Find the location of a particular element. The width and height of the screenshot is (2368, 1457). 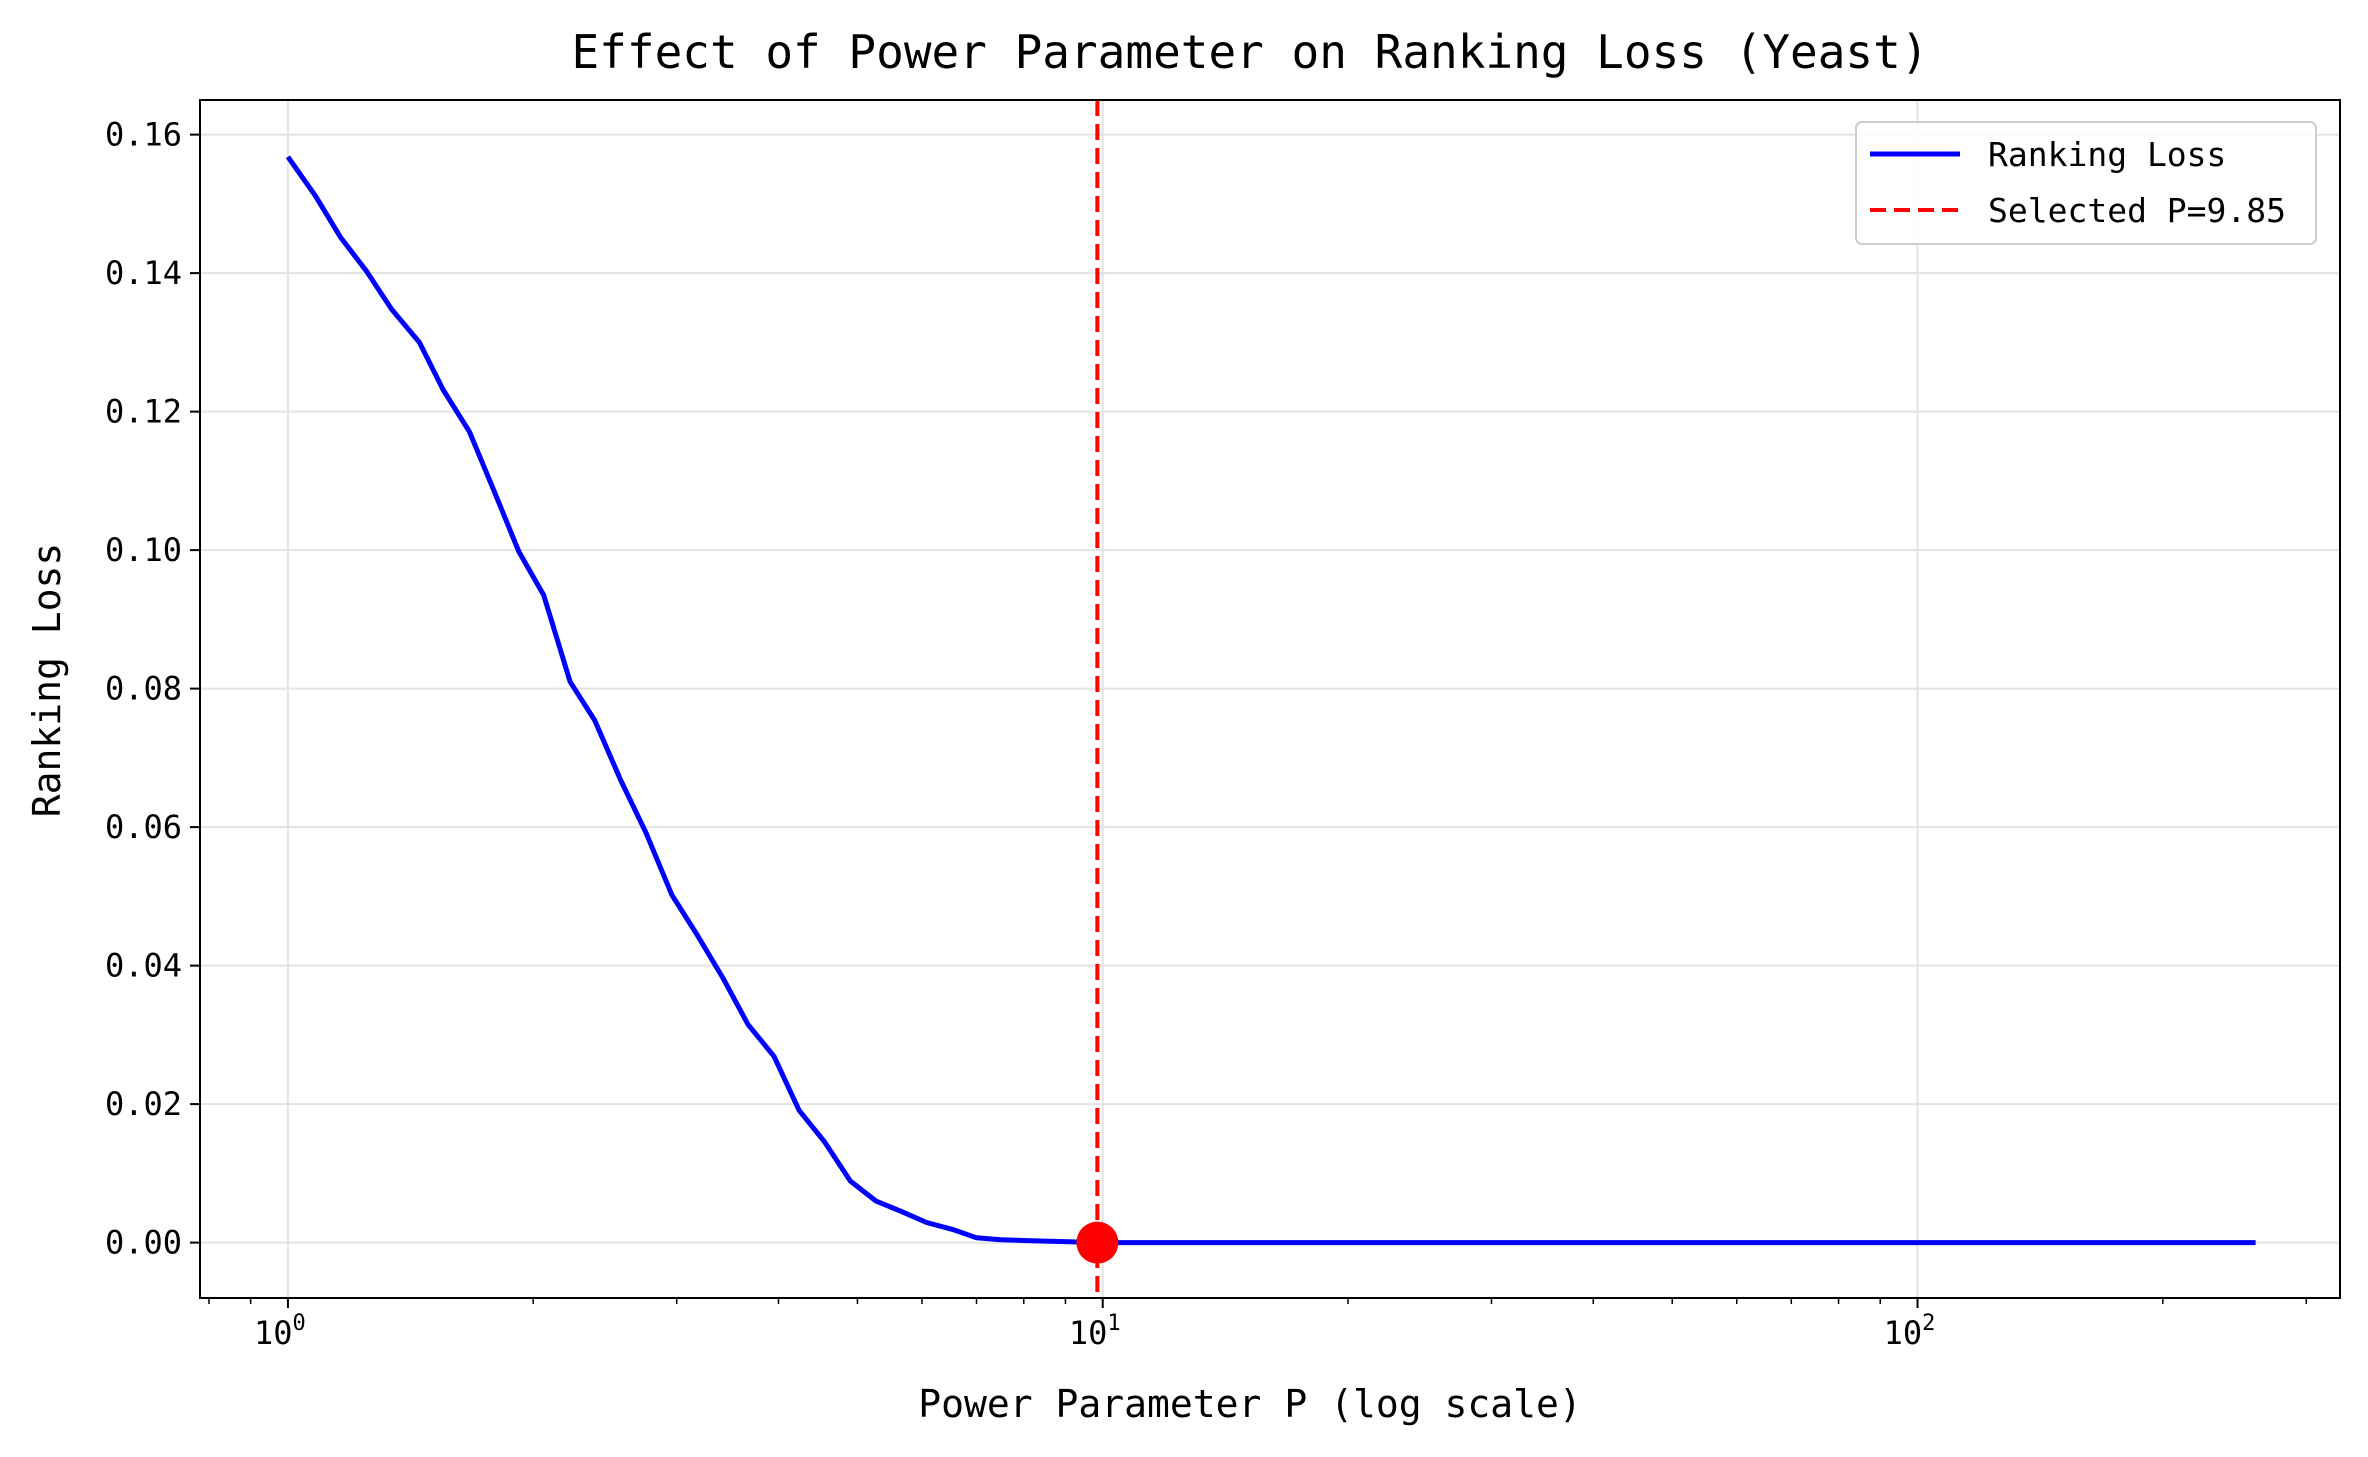

legend-label-selected-p: Selected P=9.85 is located at coordinates (2137, 210).